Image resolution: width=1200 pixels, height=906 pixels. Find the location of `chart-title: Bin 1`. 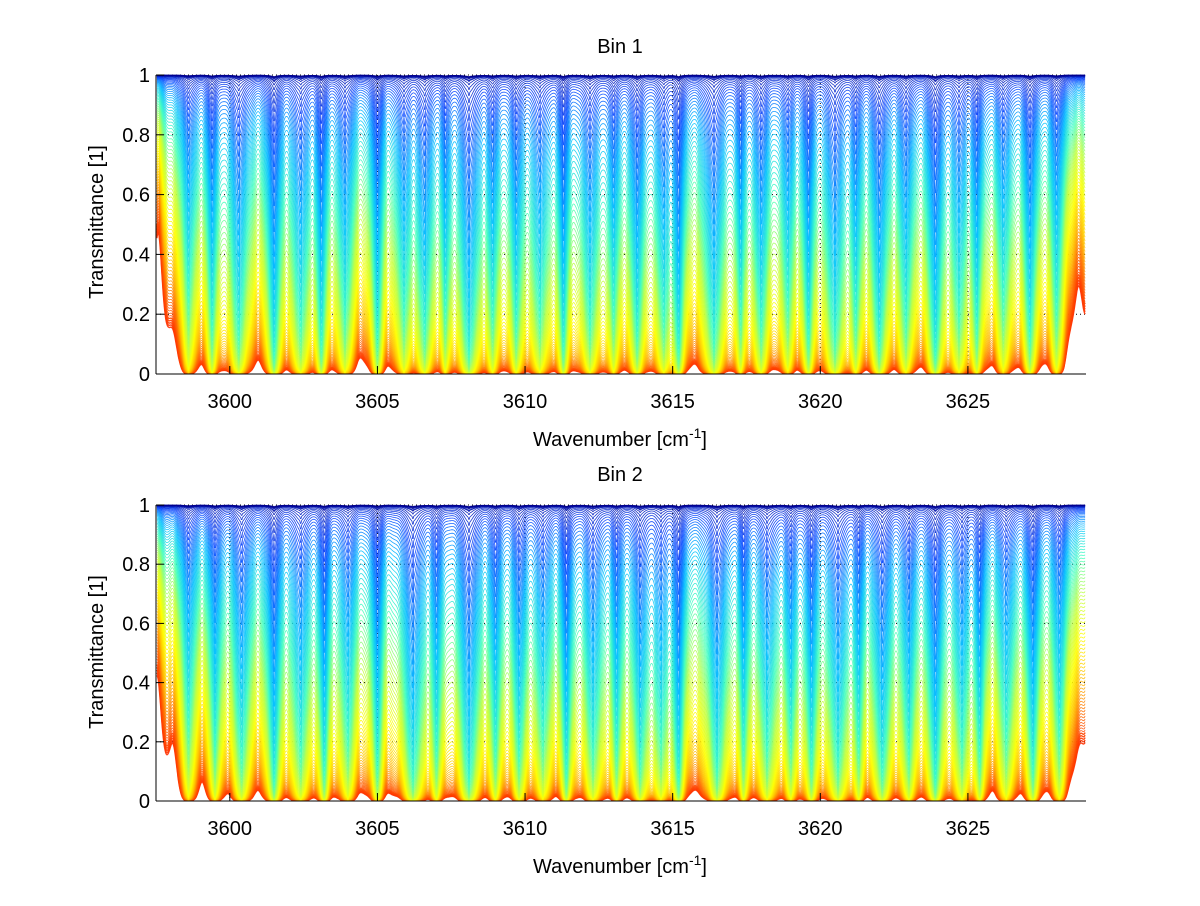

chart-title: Bin 1 is located at coordinates (620, 47).